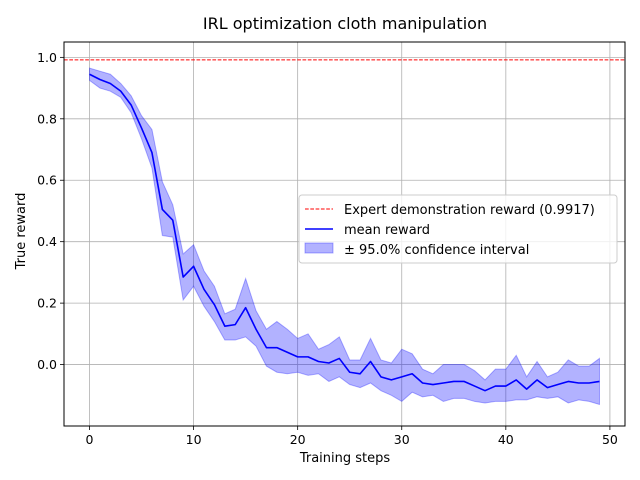 This screenshot has width=640, height=480. Describe the element at coordinates (402, 439) in the screenshot. I see `x-tick-label: 30` at that location.